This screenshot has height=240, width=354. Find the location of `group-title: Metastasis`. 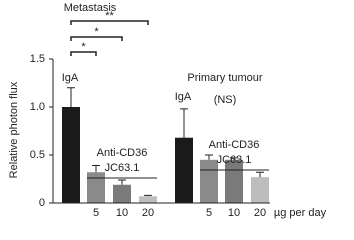

group-title: Metastasis is located at coordinates (90, 8).